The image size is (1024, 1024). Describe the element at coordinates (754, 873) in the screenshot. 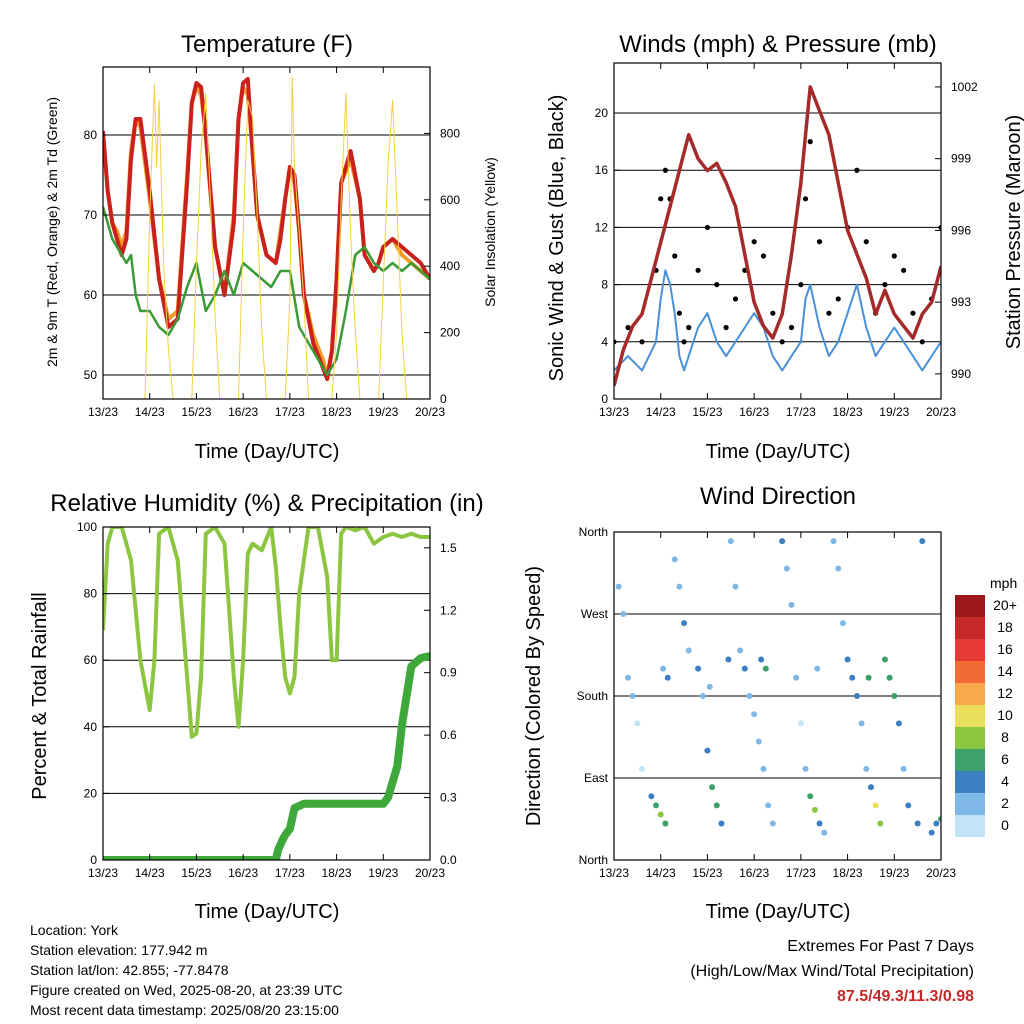

I see `x-tick-label: 16/23` at that location.